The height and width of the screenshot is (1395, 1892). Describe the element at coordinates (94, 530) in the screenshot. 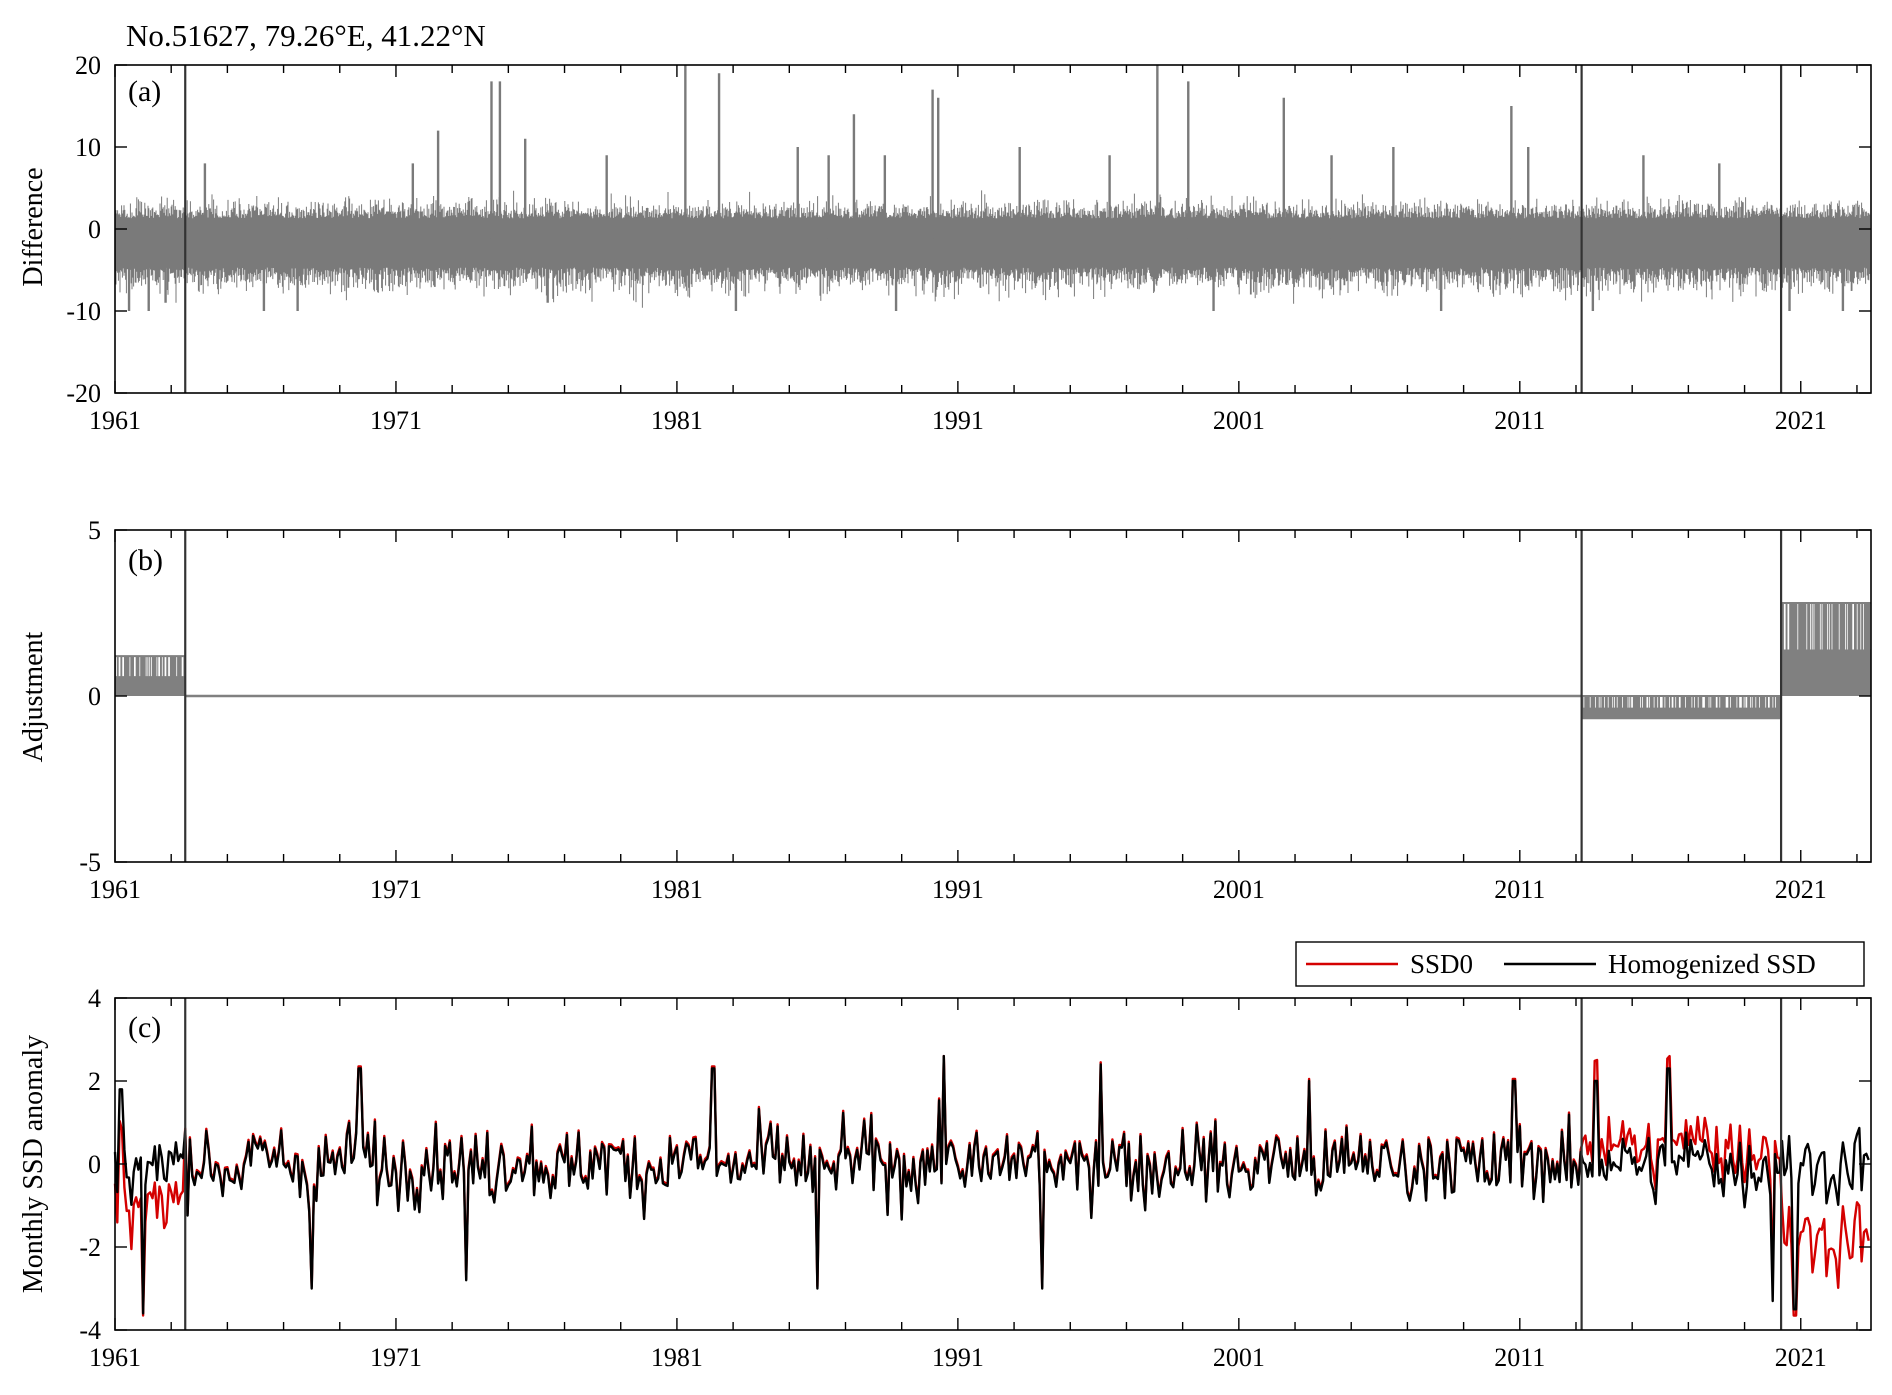

I see `y-tick-label: 5` at that location.